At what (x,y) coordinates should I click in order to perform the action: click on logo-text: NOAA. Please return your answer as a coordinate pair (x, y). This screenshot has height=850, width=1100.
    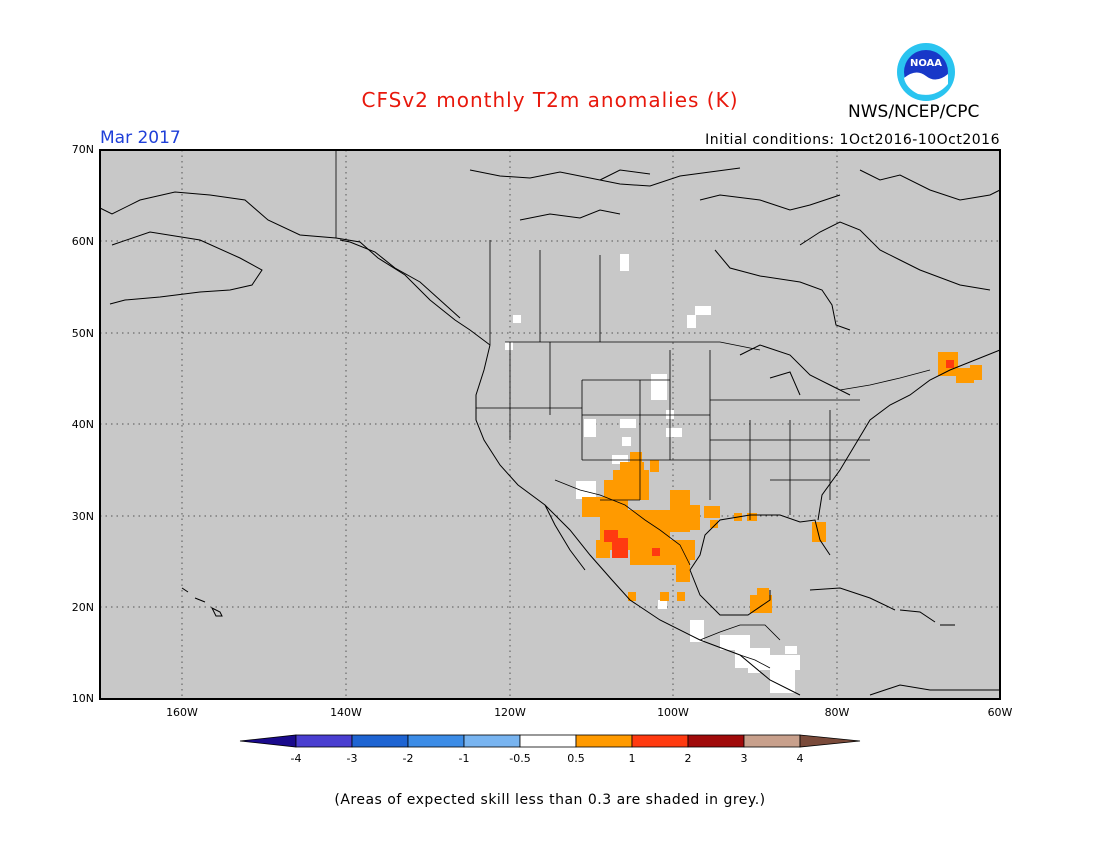
    Looking at the image, I should click on (926, 63).